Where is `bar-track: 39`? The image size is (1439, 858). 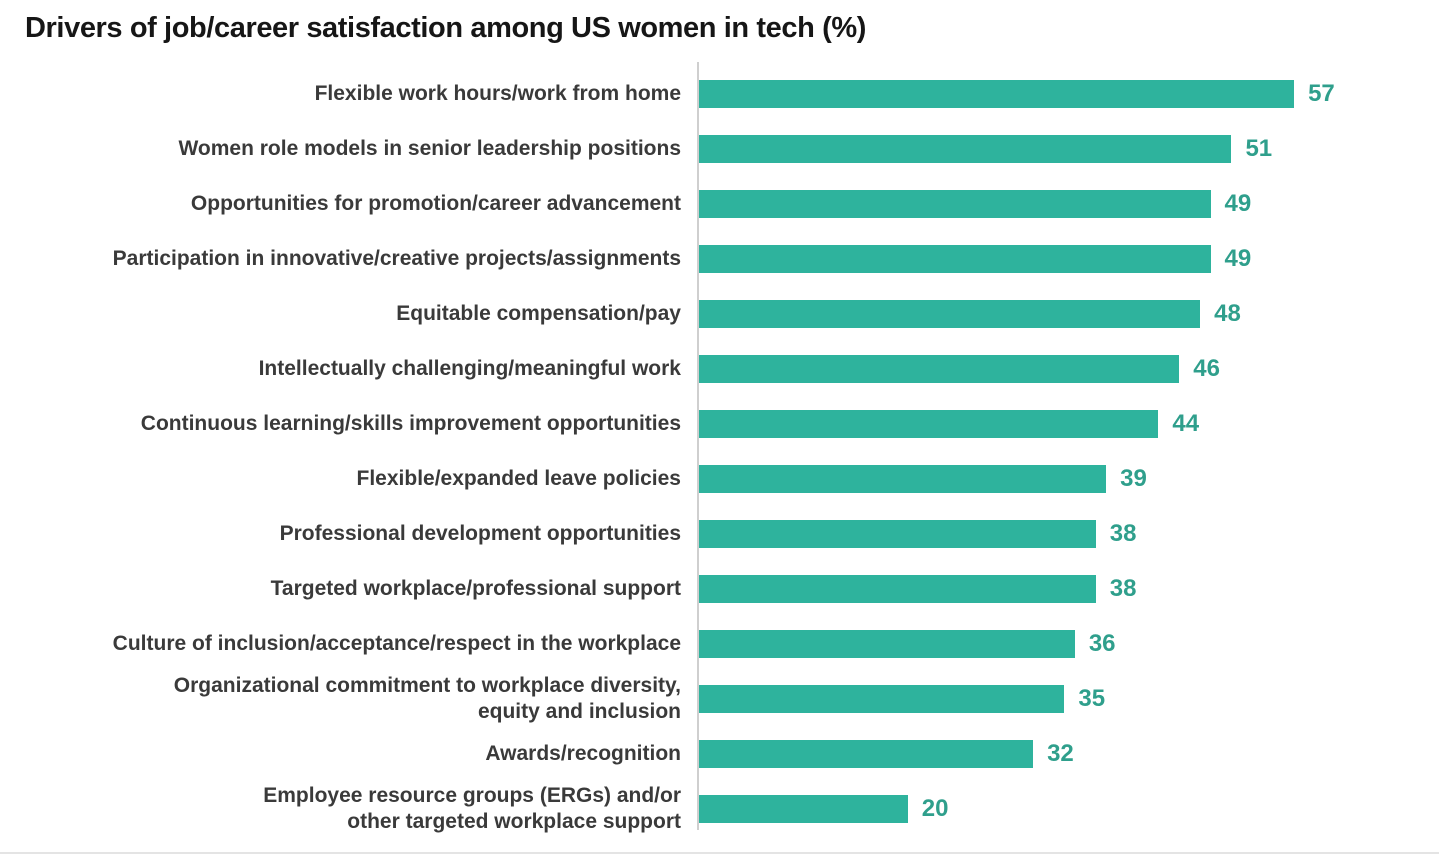
bar-track: 39 is located at coordinates (1069, 478).